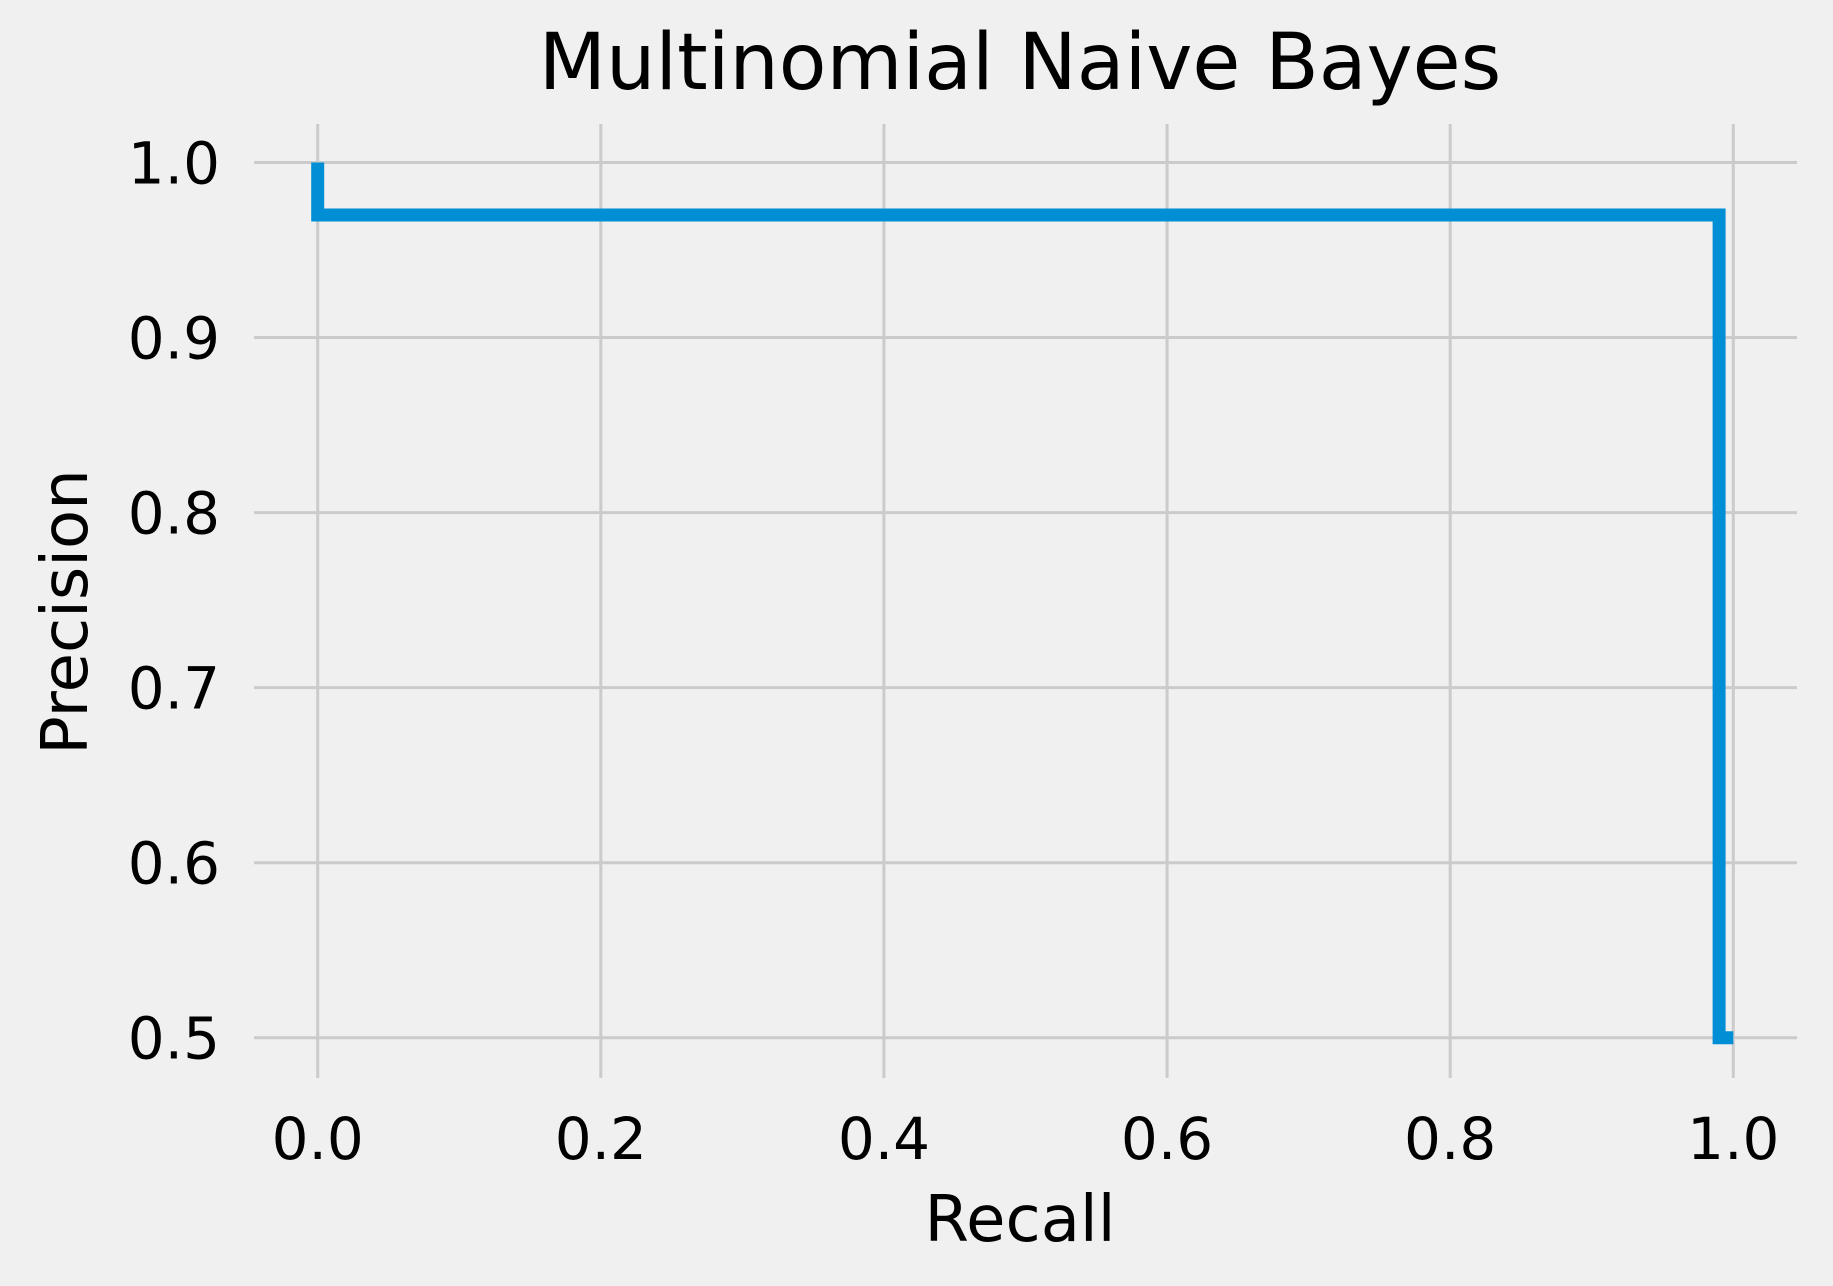 This screenshot has height=1286, width=1833. What do you see at coordinates (174, 864) in the screenshot?
I see `y-tick-label: 0.6` at bounding box center [174, 864].